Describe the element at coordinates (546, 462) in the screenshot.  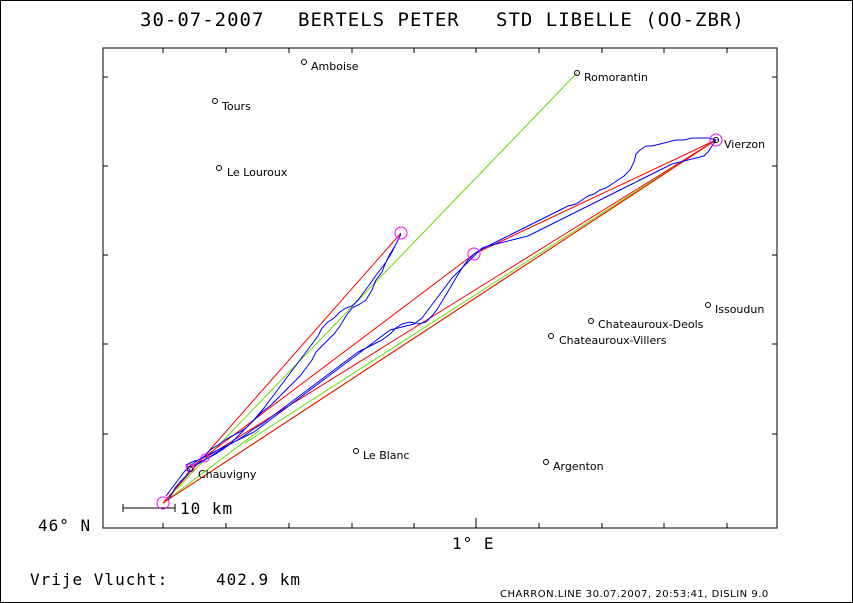
I see `place-marker-argenton` at that location.